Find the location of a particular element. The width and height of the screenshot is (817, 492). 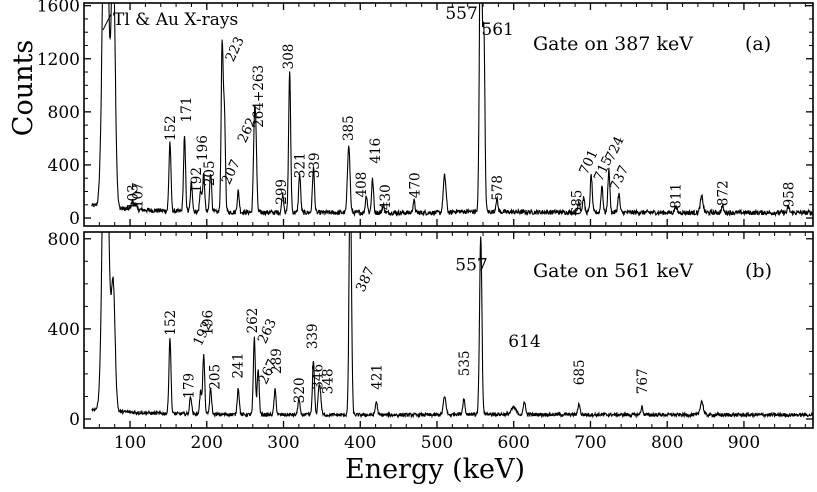

peak-label-b-614: 614 is located at coordinates (524, 342).